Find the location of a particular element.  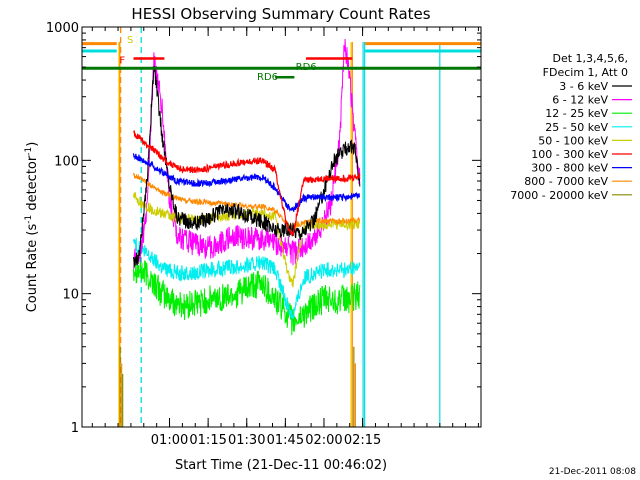

x-tick-label: 01:30 is located at coordinates (246, 440).